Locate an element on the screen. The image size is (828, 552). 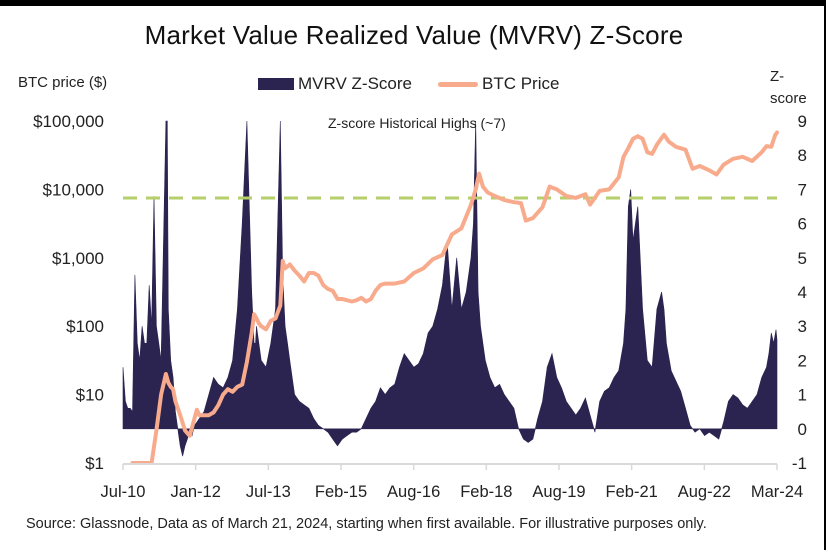
right-axis-label: Z- score is located at coordinates (788, 88).